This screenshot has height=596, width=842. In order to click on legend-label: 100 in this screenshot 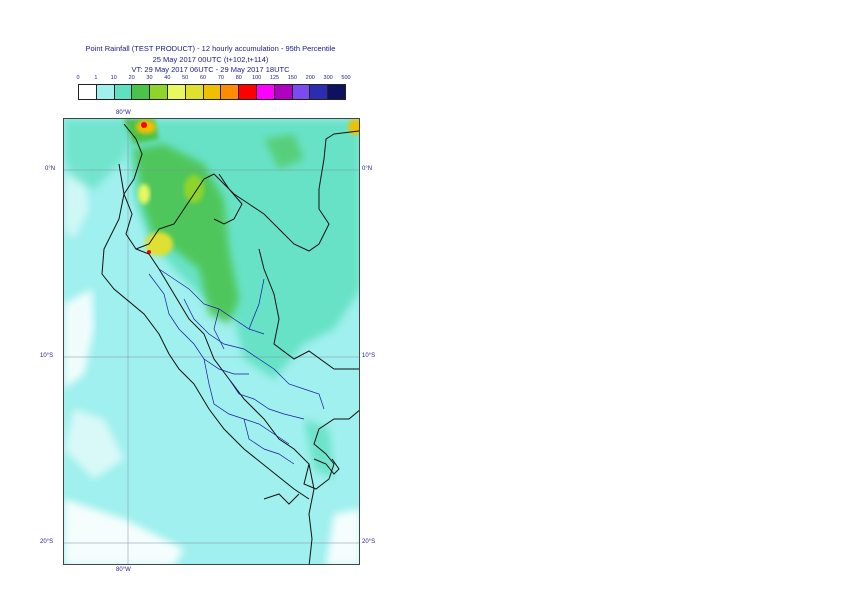, I will do `click(257, 78)`.